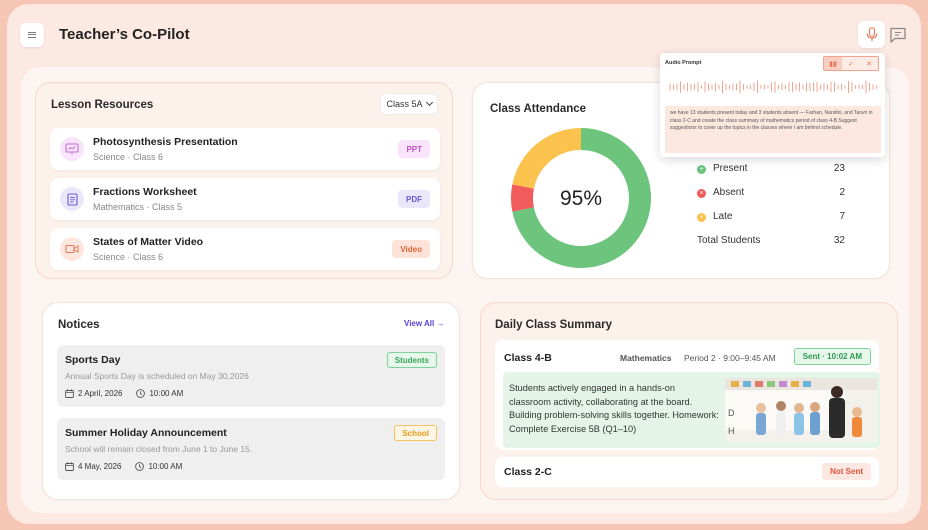  Describe the element at coordinates (687, 472) in the screenshot. I see `class-summary-2c: Class 2-C Not Sent` at that location.